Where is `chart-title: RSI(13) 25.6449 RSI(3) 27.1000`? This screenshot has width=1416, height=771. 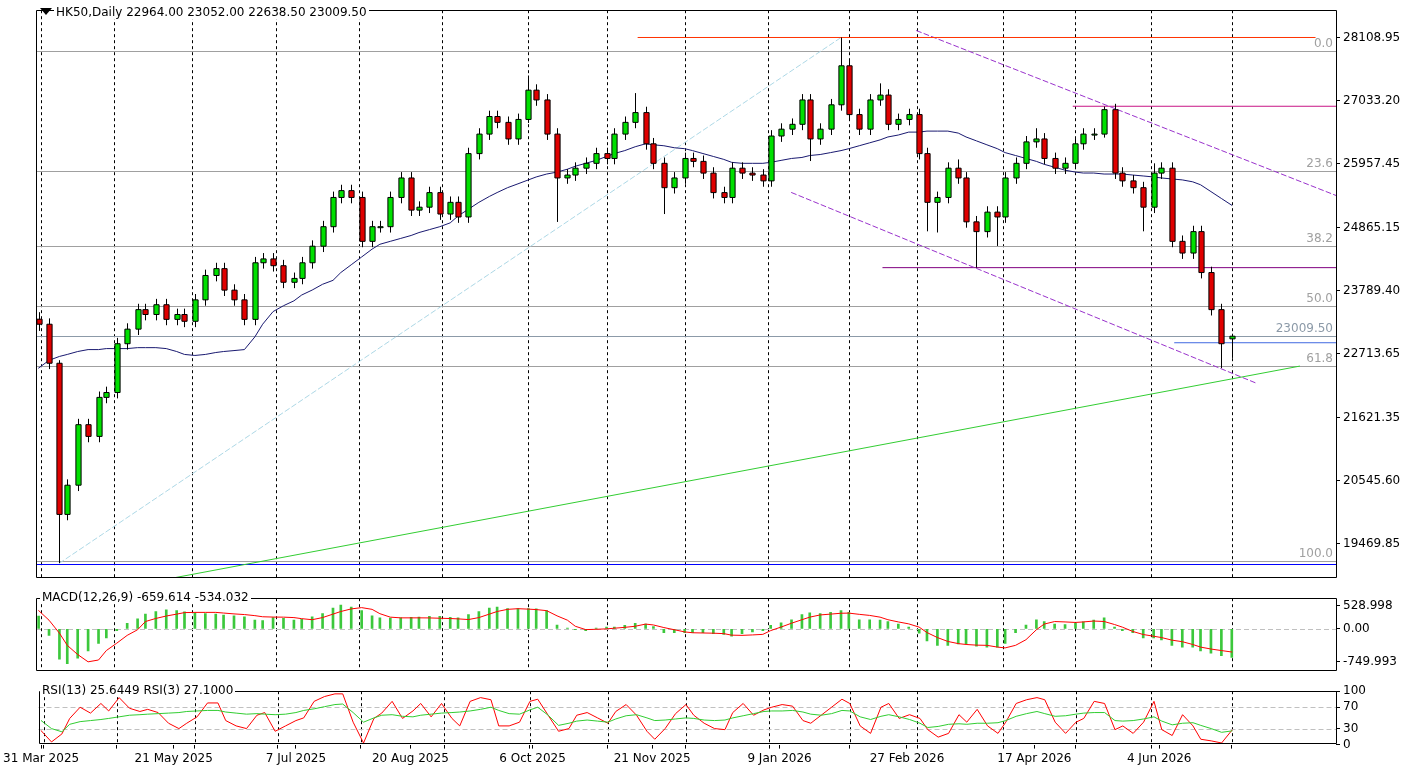 chart-title: RSI(13) 25.6449 RSI(3) 27.1000 is located at coordinates (138, 690).